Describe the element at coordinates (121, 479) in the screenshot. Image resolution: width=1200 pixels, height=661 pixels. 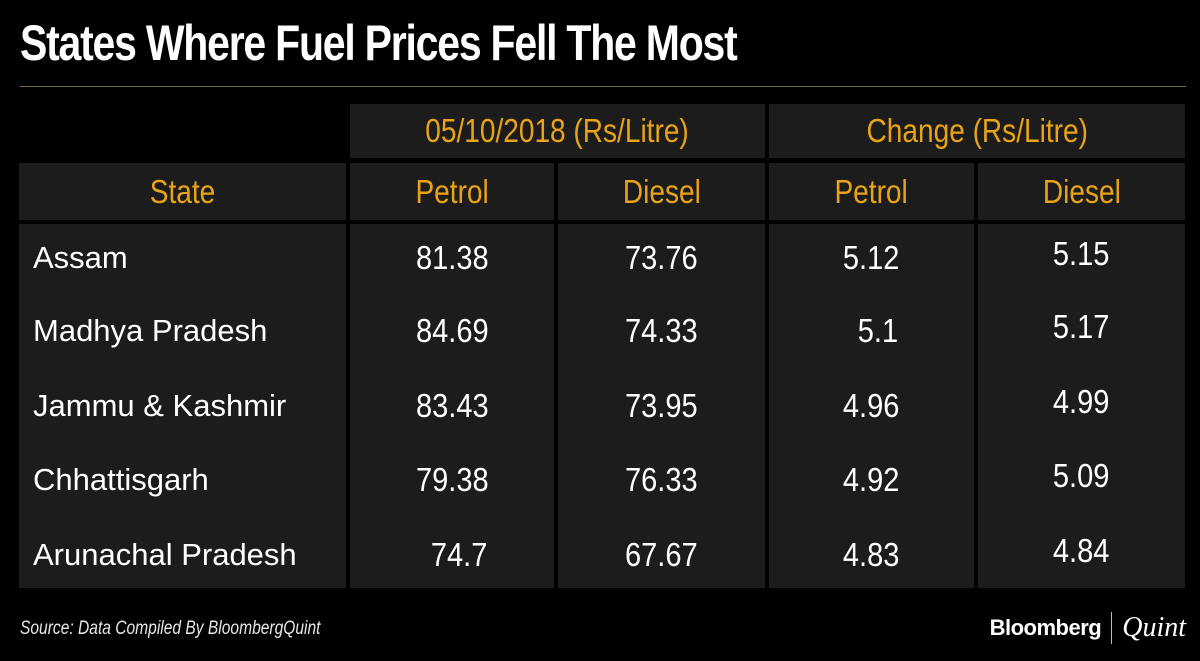
I see `state-name: Chhattisgarh` at that location.